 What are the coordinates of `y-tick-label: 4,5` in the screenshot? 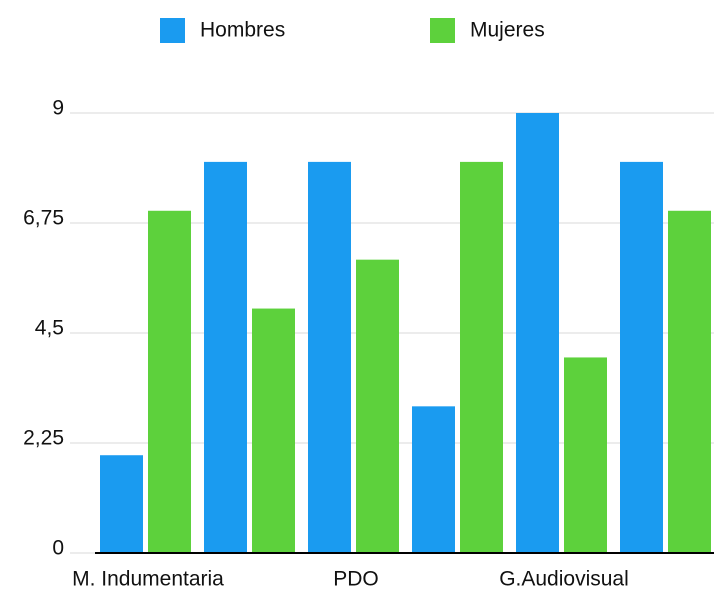 It's located at (49, 328).